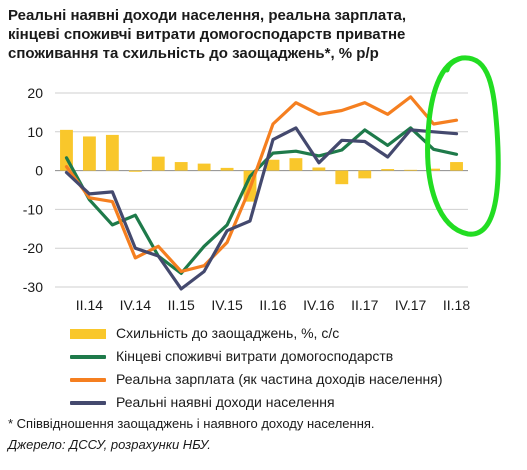 Image resolution: width=527 pixels, height=470 pixels. I want to click on highlight-ellipse, so click(463, 146).